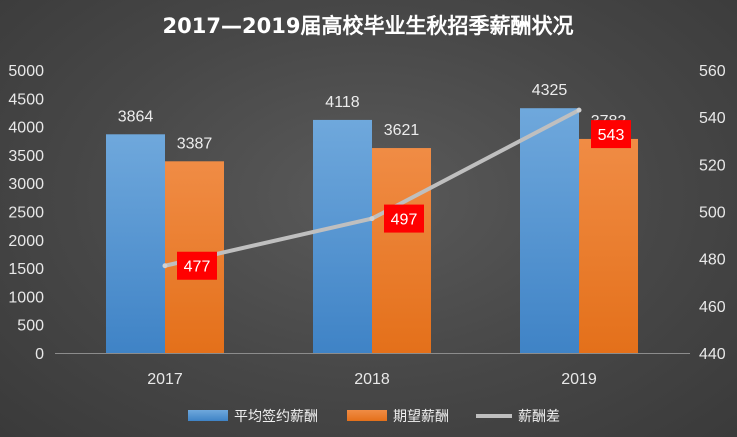 The height and width of the screenshot is (437, 737). Describe the element at coordinates (26, 213) in the screenshot. I see `left-tick-label: 2500` at that location.